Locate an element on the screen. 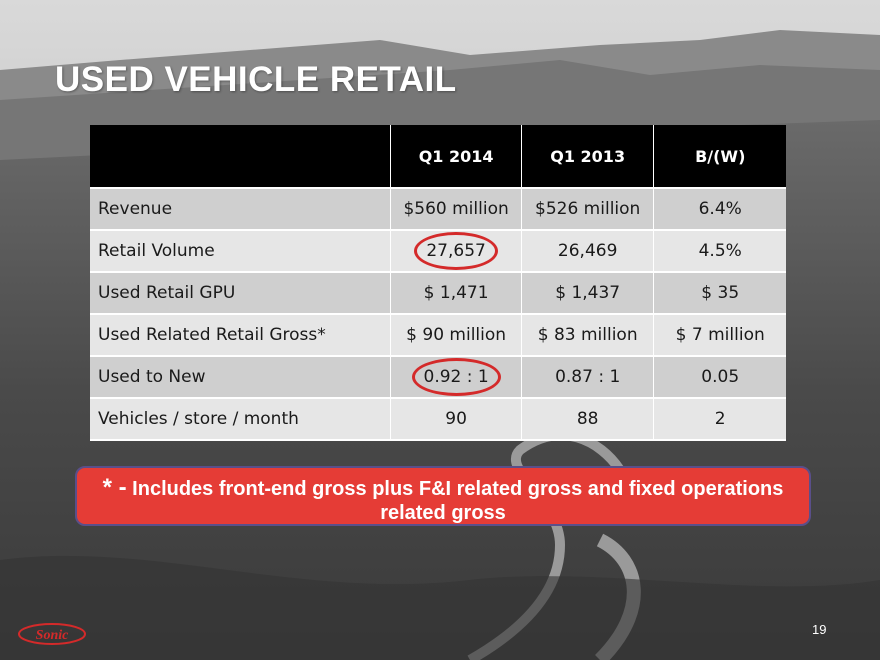  circled-value: 0.92 : 1 is located at coordinates (456, 377).